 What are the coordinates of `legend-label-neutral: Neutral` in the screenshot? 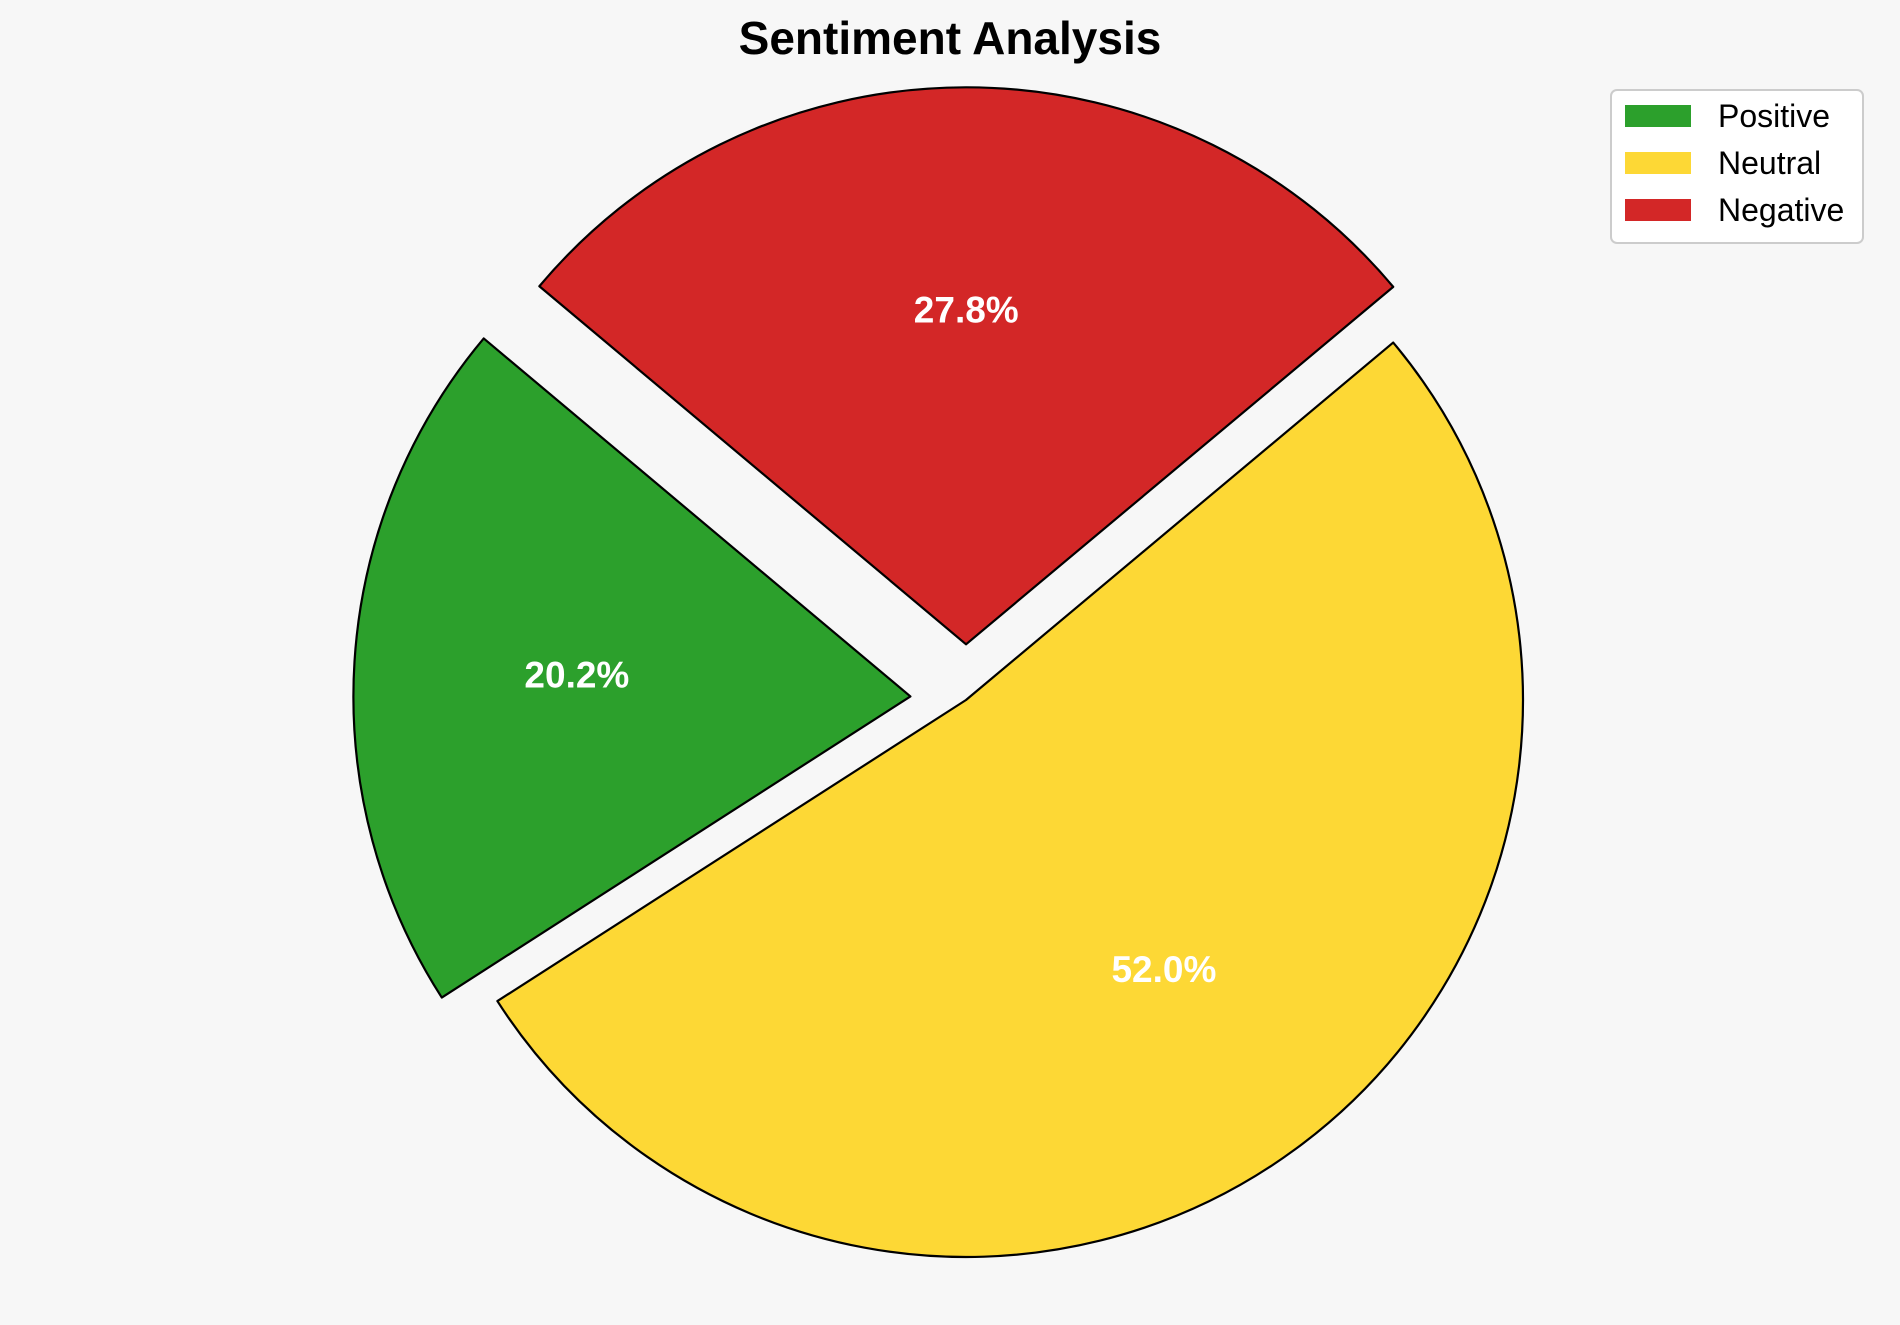 It's located at (1769, 163).